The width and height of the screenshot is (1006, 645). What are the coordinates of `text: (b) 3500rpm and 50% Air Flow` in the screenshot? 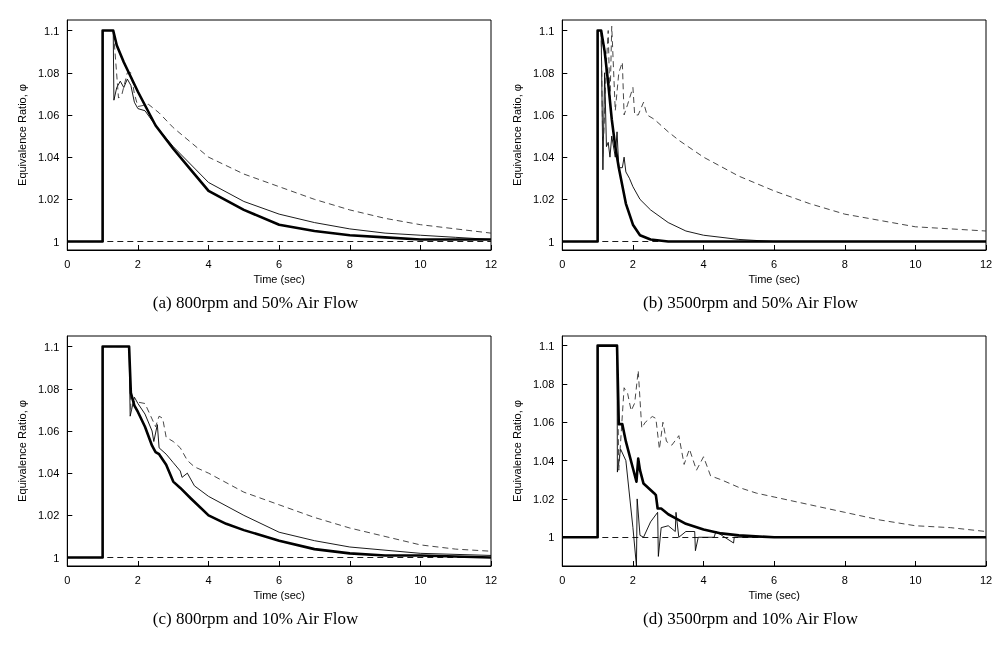 It's located at (751, 302).